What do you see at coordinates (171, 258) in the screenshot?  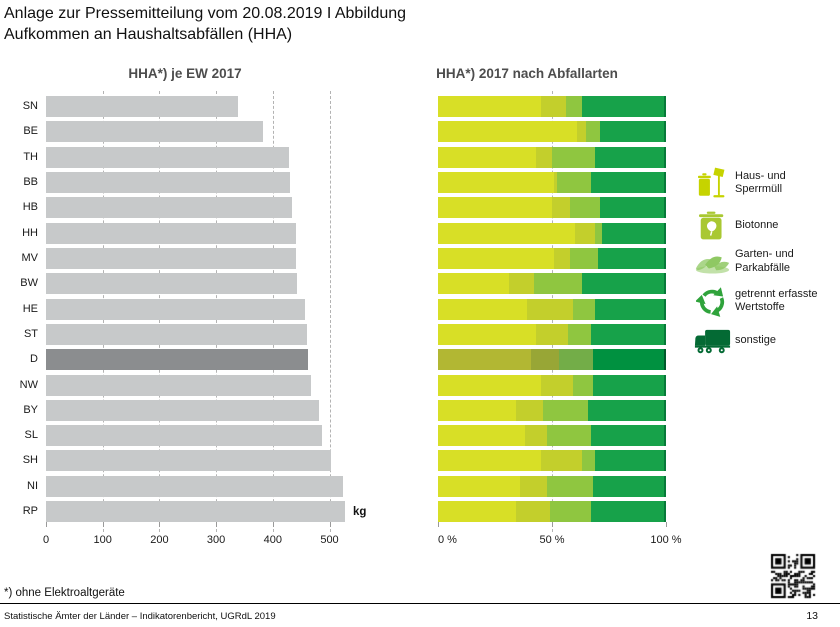 I see `bar-MV` at bounding box center [171, 258].